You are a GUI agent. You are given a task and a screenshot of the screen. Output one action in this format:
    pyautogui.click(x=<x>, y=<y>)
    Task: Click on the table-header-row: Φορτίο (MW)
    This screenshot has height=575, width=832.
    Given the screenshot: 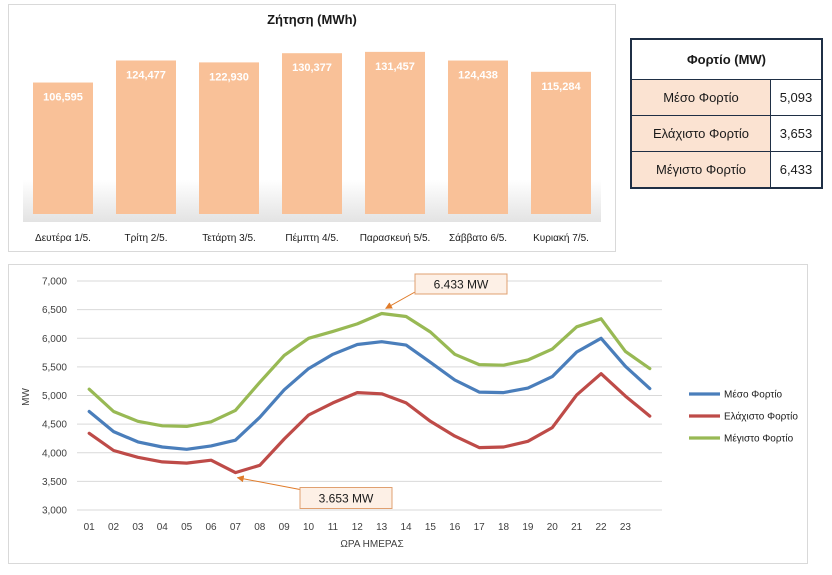 What is the action you would take?
    pyautogui.click(x=726, y=59)
    